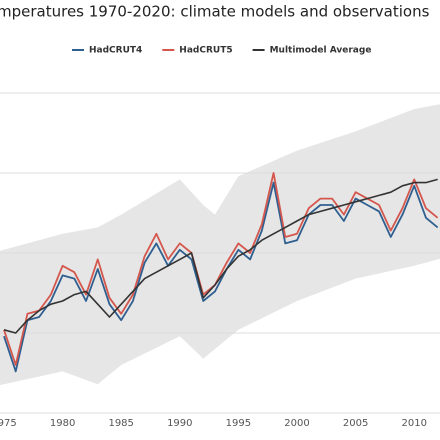 The image size is (440, 440). Describe the element at coordinates (205, 51) in the screenshot. I see `legend-label: HadCRUT5` at that location.